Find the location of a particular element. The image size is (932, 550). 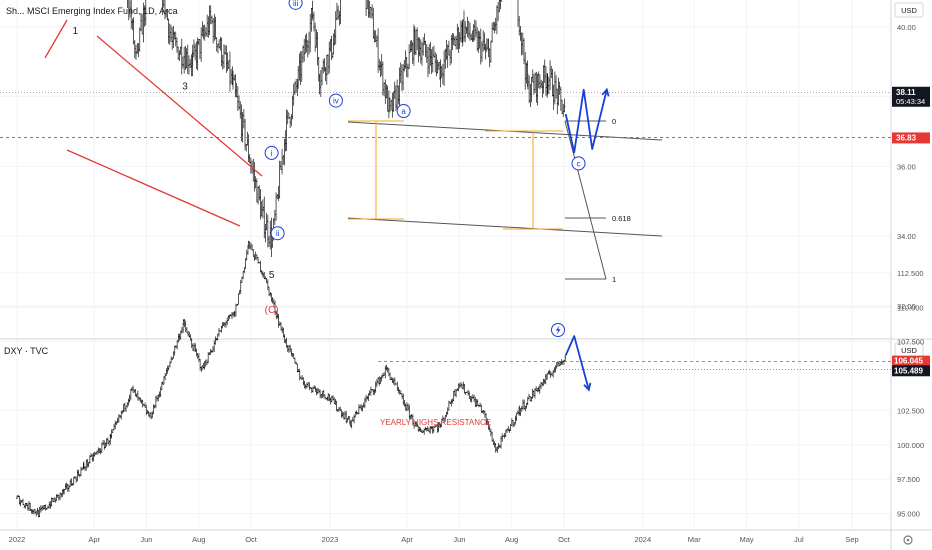

price-tags: 38.11 05:43:34 36.83 106.045 105.489 is located at coordinates (911, 231).